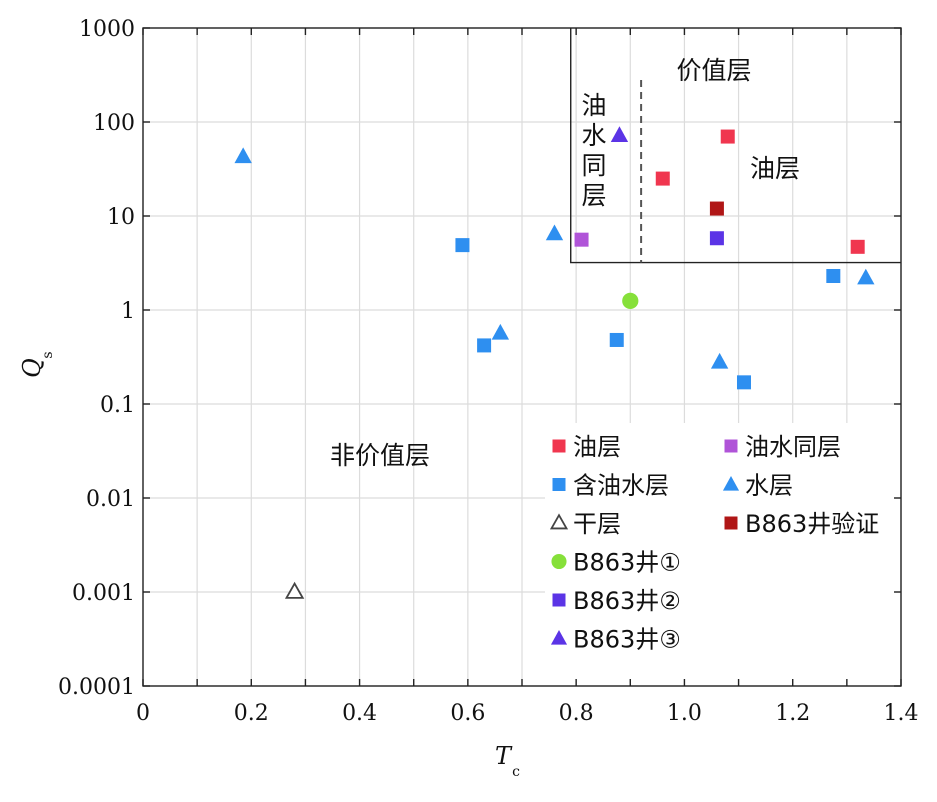 The image size is (937, 802). I want to click on x-tick-label: 0.2, so click(251, 713).